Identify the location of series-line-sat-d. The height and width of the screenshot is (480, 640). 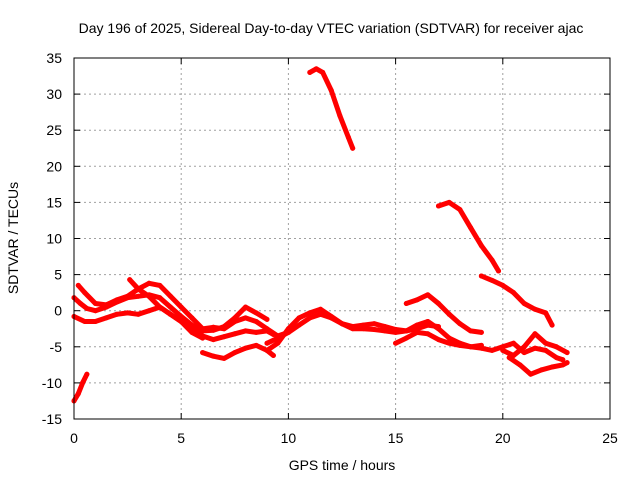
(183, 309).